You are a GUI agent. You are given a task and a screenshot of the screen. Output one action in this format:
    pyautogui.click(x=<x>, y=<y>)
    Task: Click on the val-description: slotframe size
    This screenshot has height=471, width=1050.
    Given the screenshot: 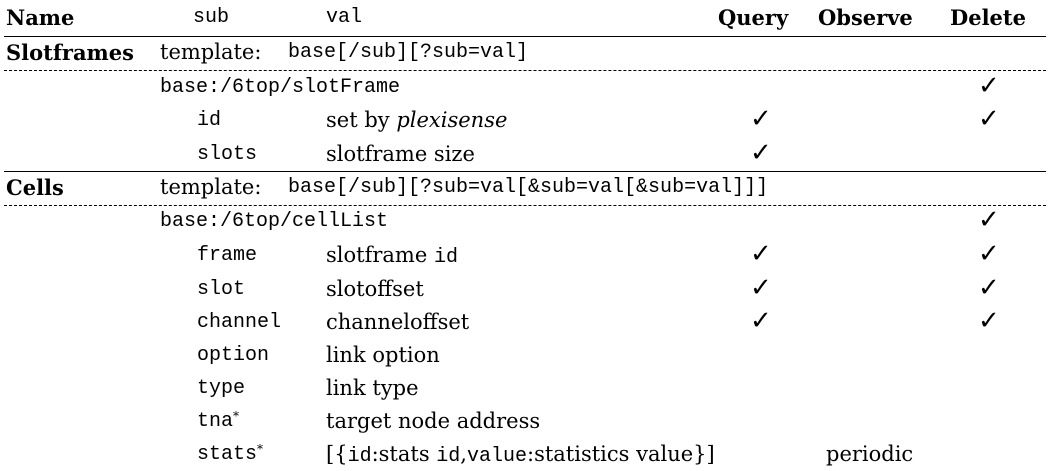 What is the action you would take?
    pyautogui.click(x=400, y=154)
    